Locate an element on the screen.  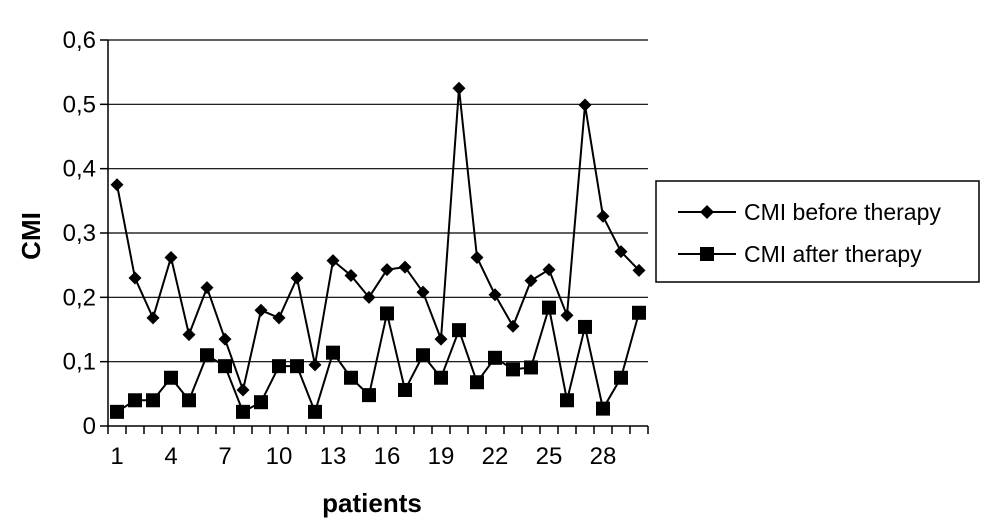
y-tick-labels: 0 0,1 0,2 0,3 0,4 0,5 0,6 is located at coordinates (79, 233).